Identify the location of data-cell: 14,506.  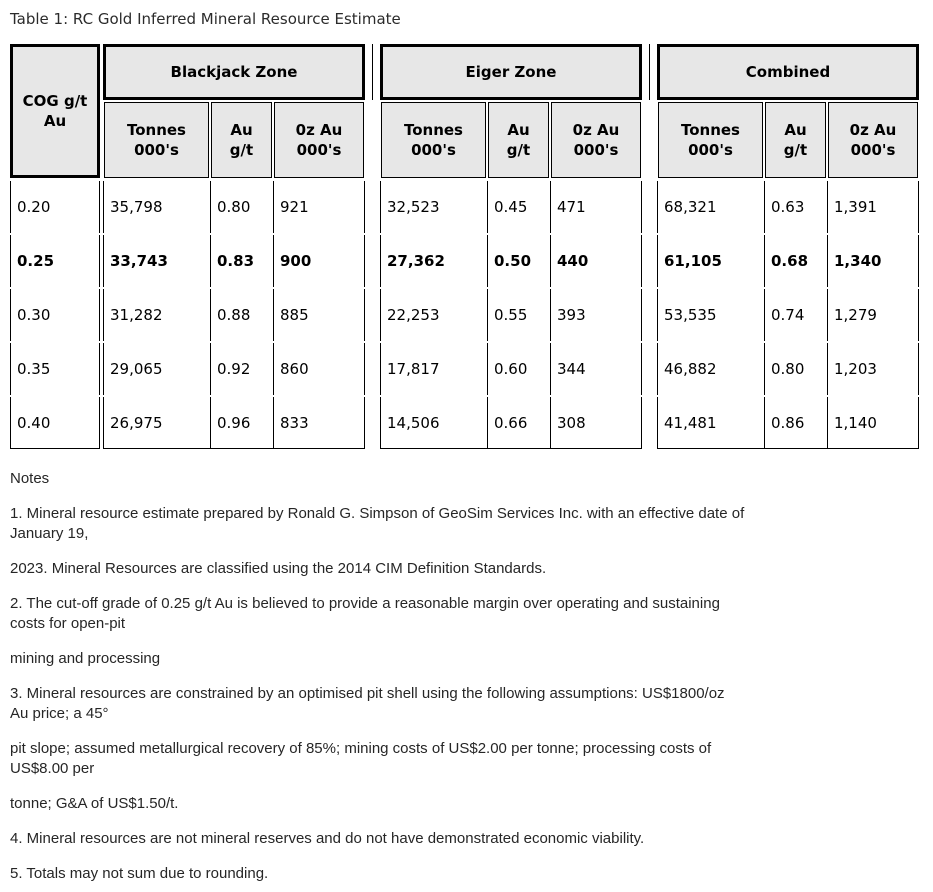
(433, 423).